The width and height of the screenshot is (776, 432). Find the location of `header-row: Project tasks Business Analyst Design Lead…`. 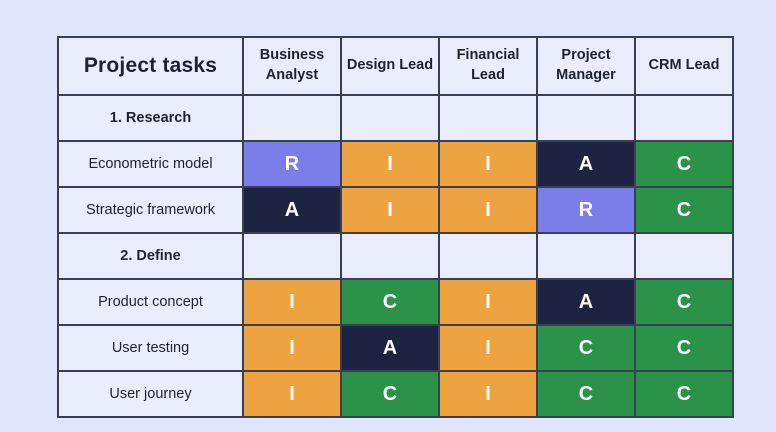

header-row: Project tasks Business Analyst Design Lead… is located at coordinates (395, 66).